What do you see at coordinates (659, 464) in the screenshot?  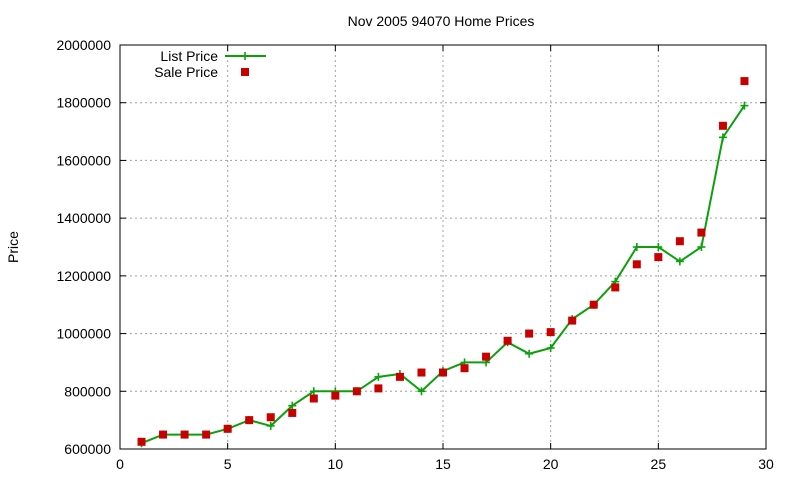 I see `x-tick-label: 25` at bounding box center [659, 464].